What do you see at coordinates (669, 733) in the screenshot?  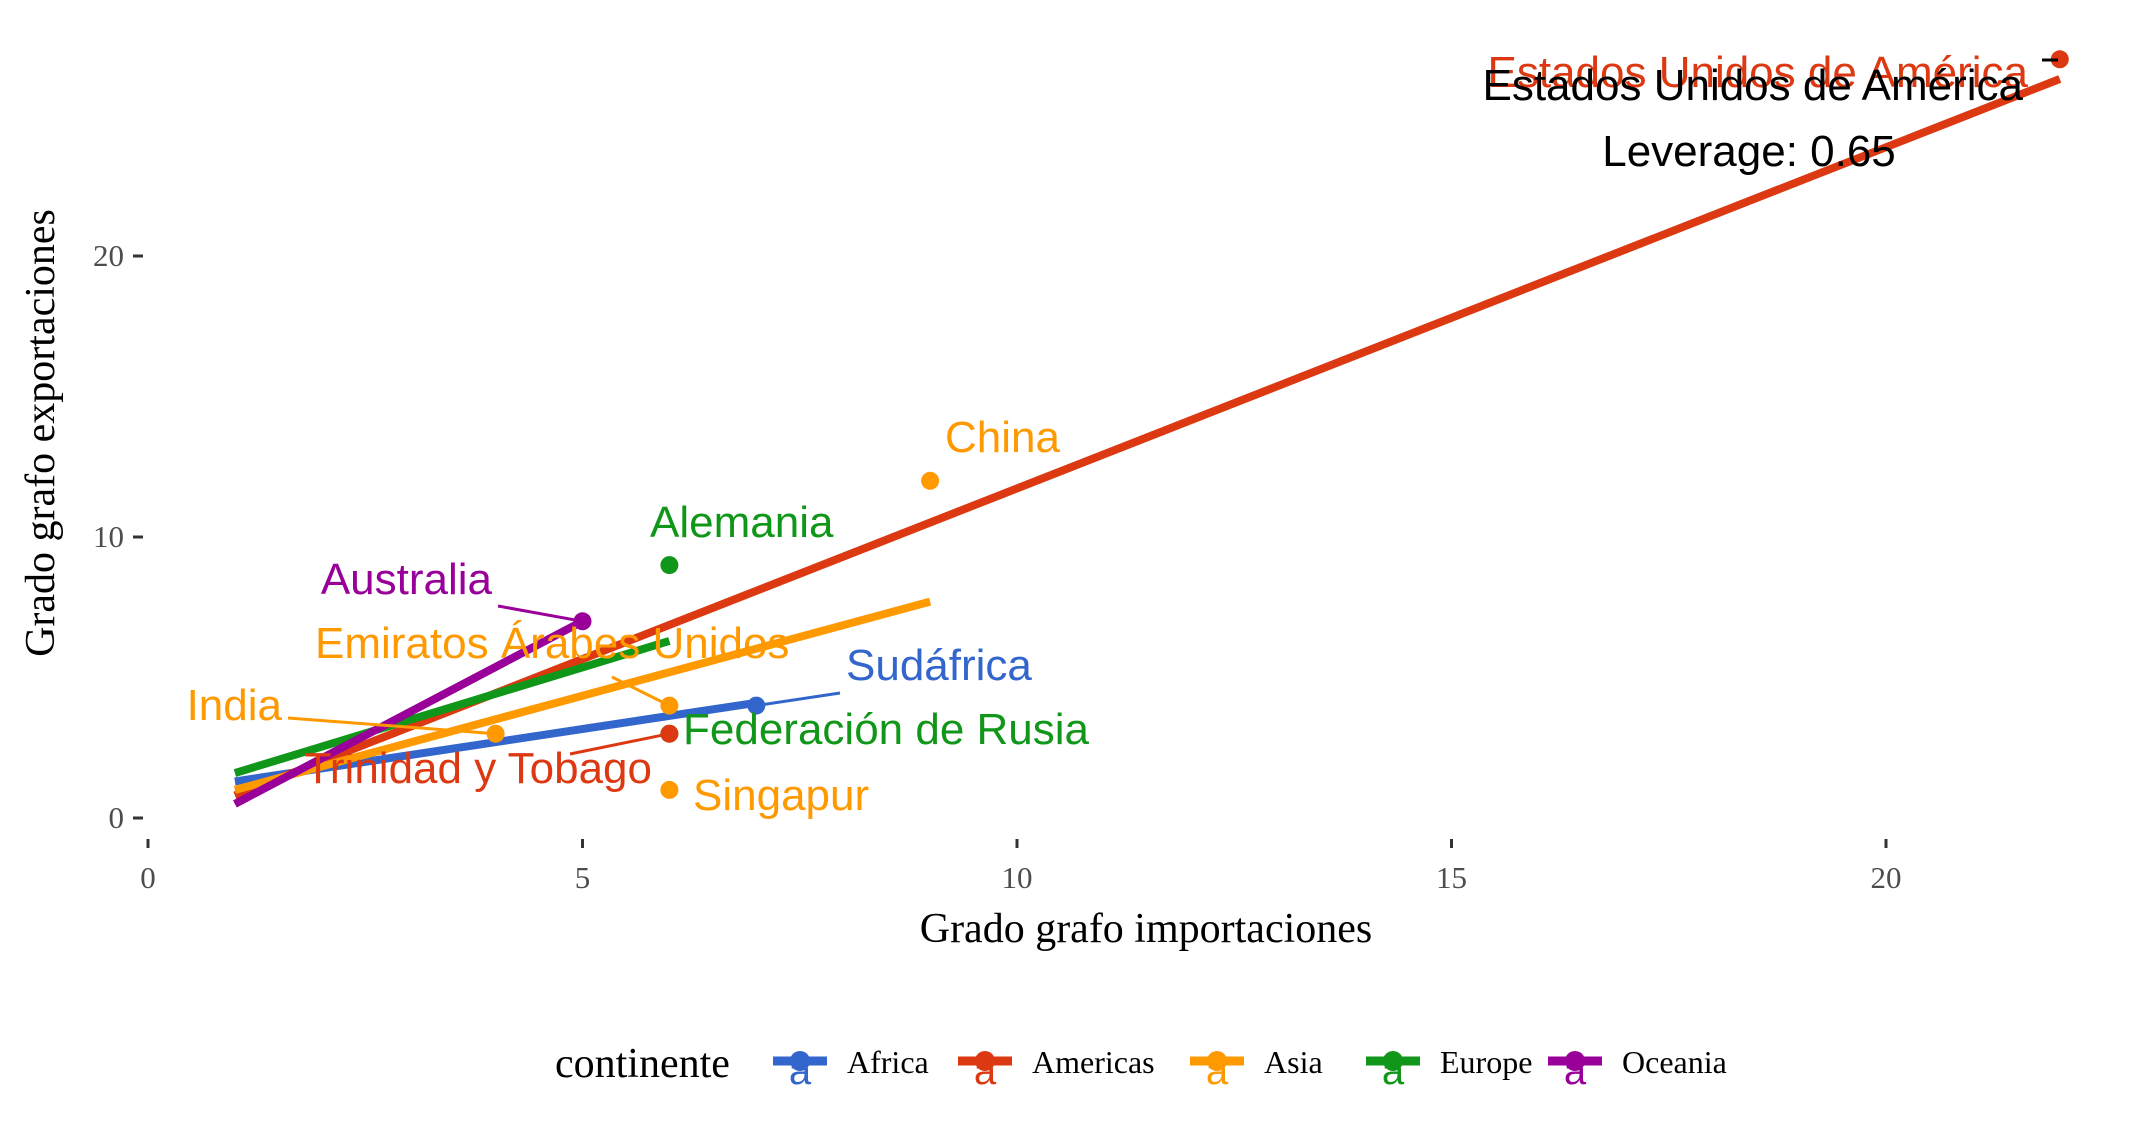 I see `point-trinidad-y-tobago` at bounding box center [669, 733].